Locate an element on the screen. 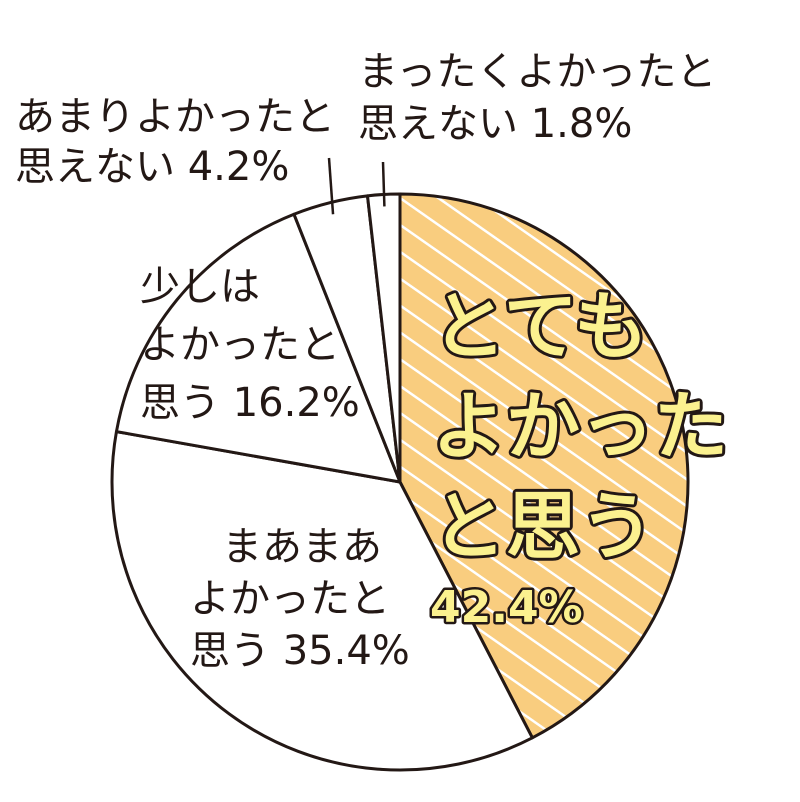  slice-label-amari: あまりよかったと 思えない 4.2% is located at coordinates (181, 142).